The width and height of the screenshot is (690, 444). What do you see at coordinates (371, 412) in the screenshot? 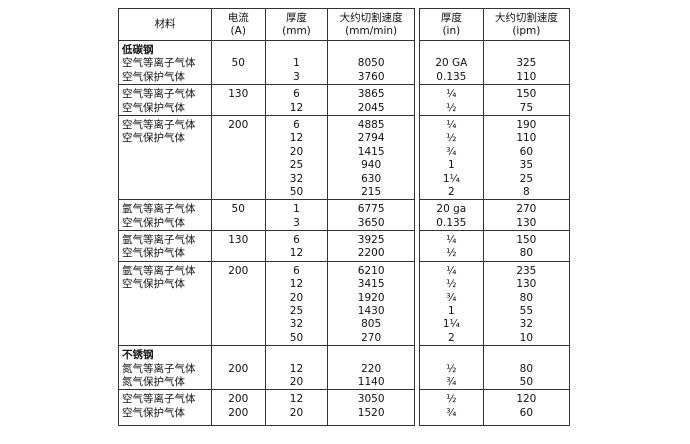
I see `cell-value: 1520` at bounding box center [371, 412].